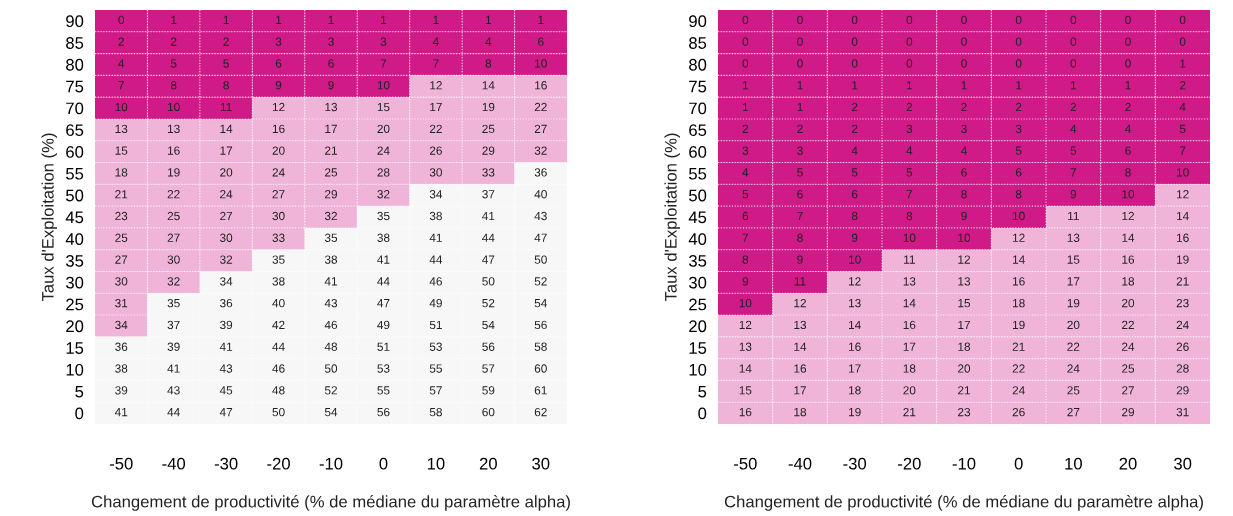  Describe the element at coordinates (436, 259) in the screenshot. I see `data-label: 44` at that location.